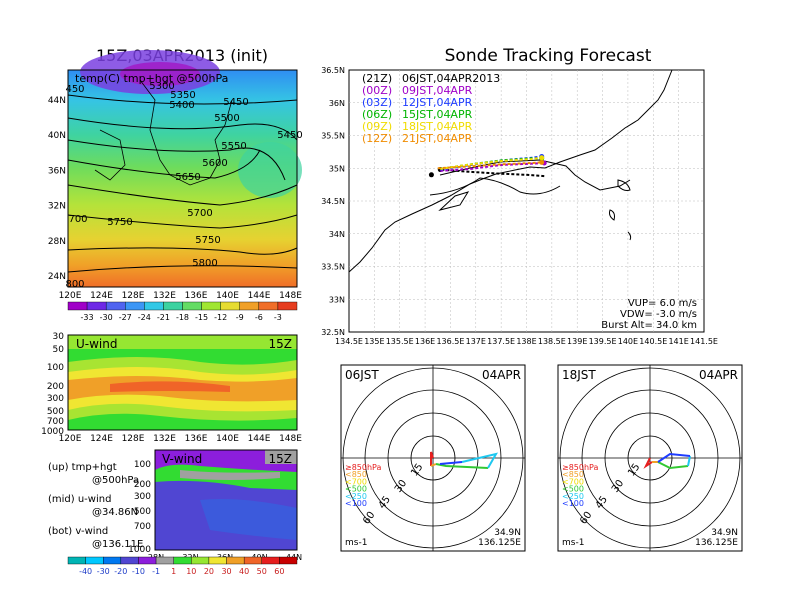  Describe the element at coordinates (125, 317) in the screenshot. I see `colorbar-label: -27` at that location.